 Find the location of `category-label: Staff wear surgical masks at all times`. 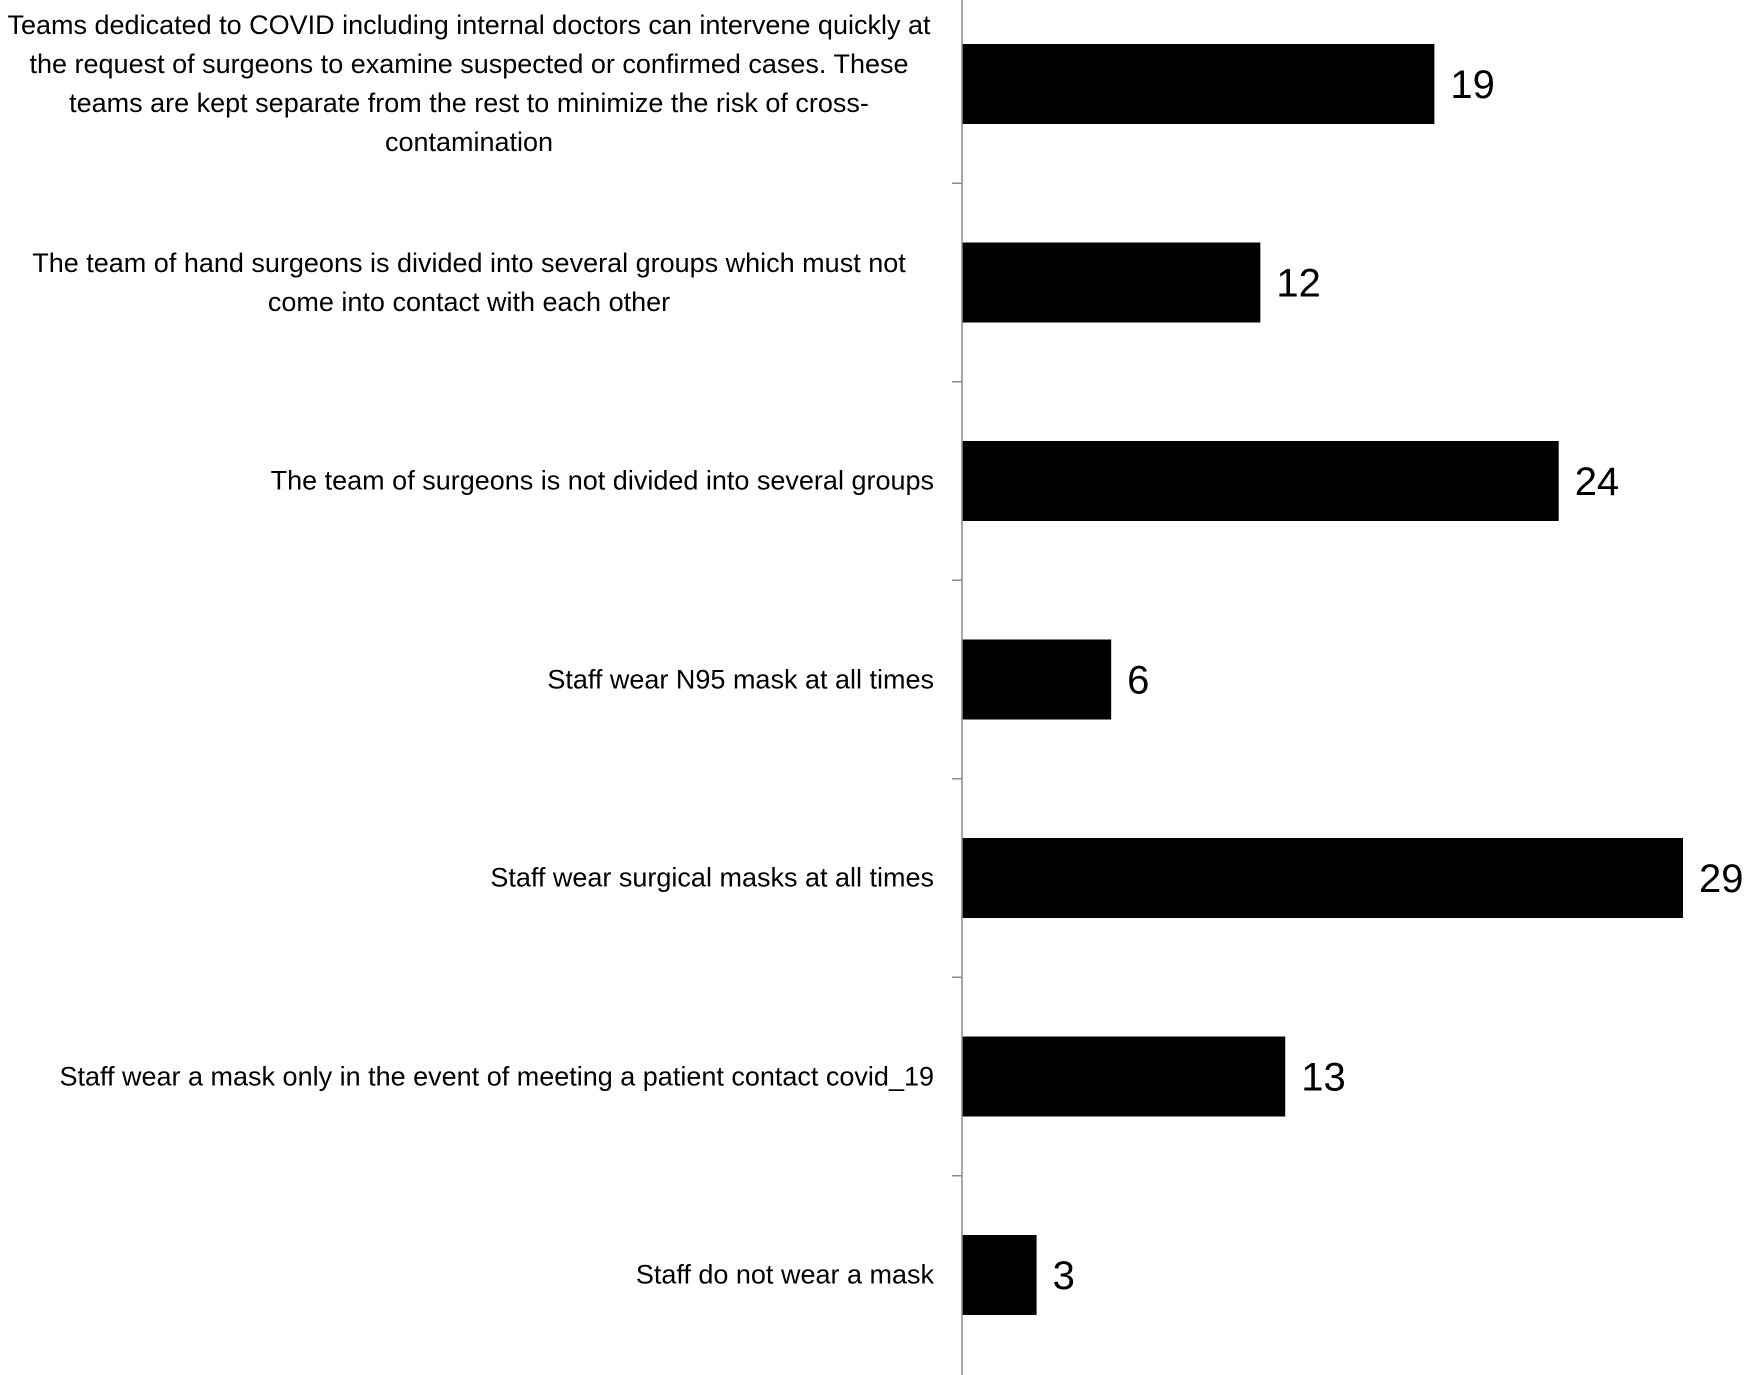

category-label: Staff wear surgical masks at all times is located at coordinates (712, 877).